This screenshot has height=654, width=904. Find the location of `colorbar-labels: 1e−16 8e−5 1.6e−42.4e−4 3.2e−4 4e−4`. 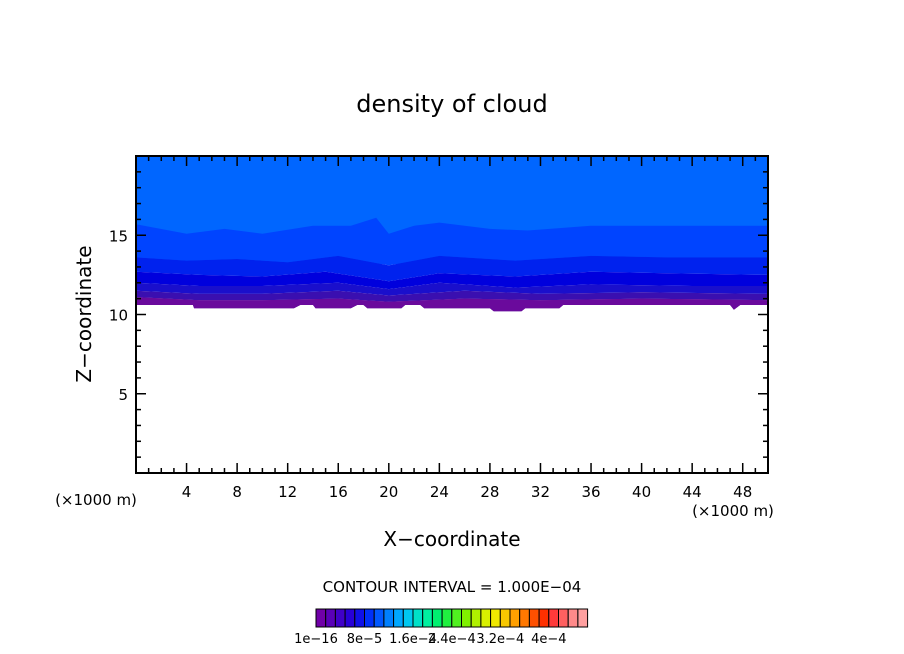

colorbar-labels: 1e−16 8e−5 1.6e−42.4e−4 3.2e−4 4e−4 is located at coordinates (430, 639).